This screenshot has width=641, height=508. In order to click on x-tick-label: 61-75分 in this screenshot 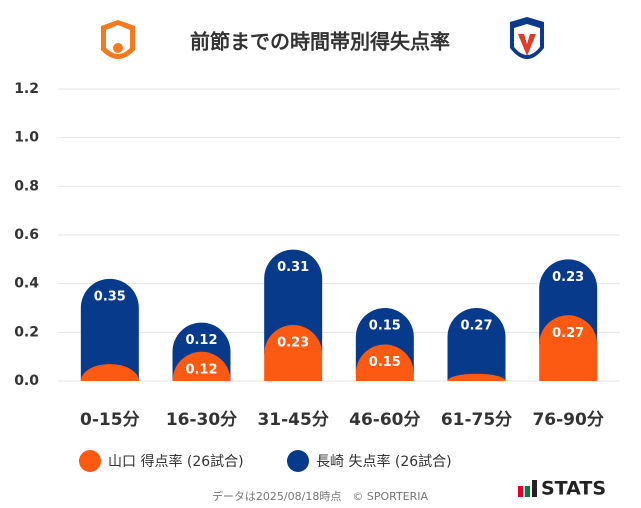, I will do `click(476, 420)`.